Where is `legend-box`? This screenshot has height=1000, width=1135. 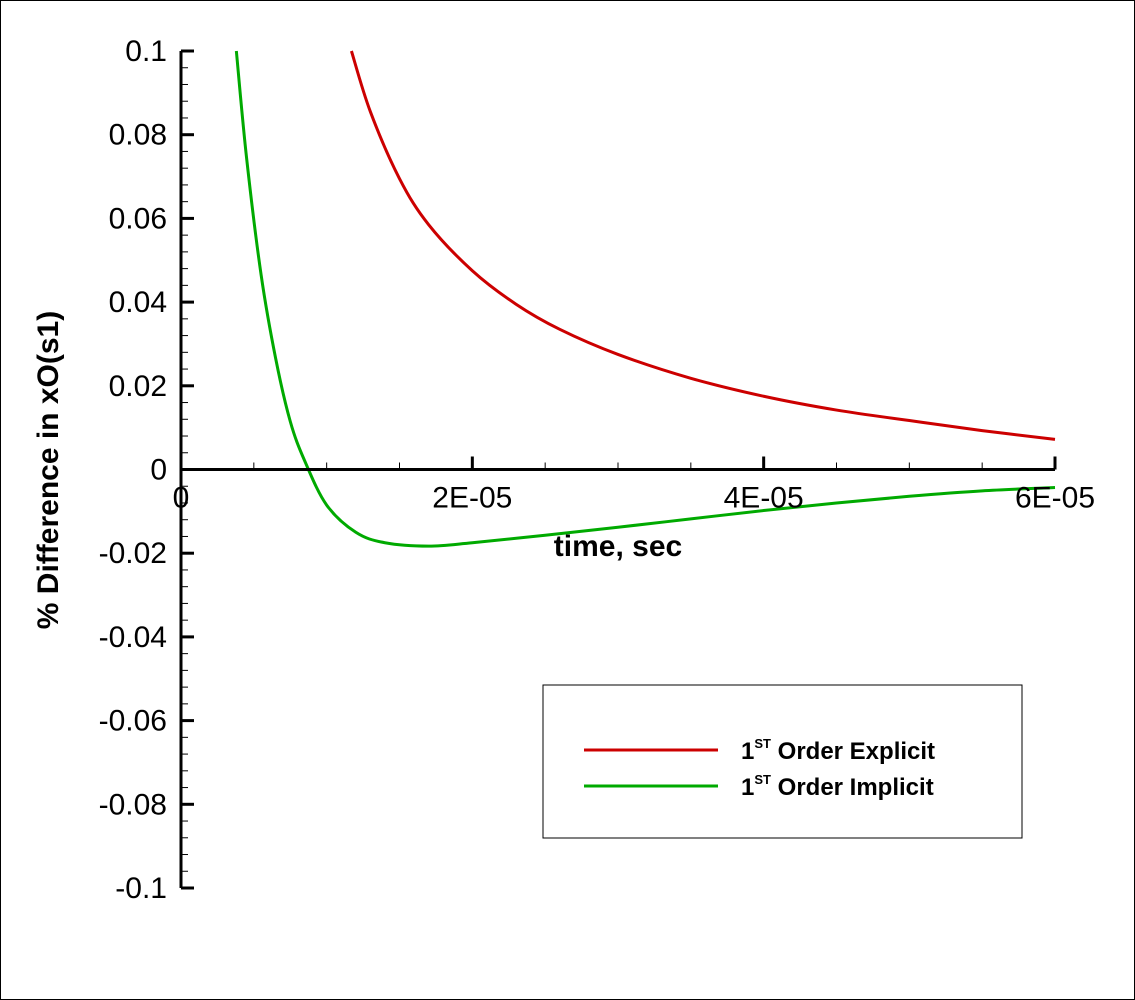 legend-box is located at coordinates (782, 761).